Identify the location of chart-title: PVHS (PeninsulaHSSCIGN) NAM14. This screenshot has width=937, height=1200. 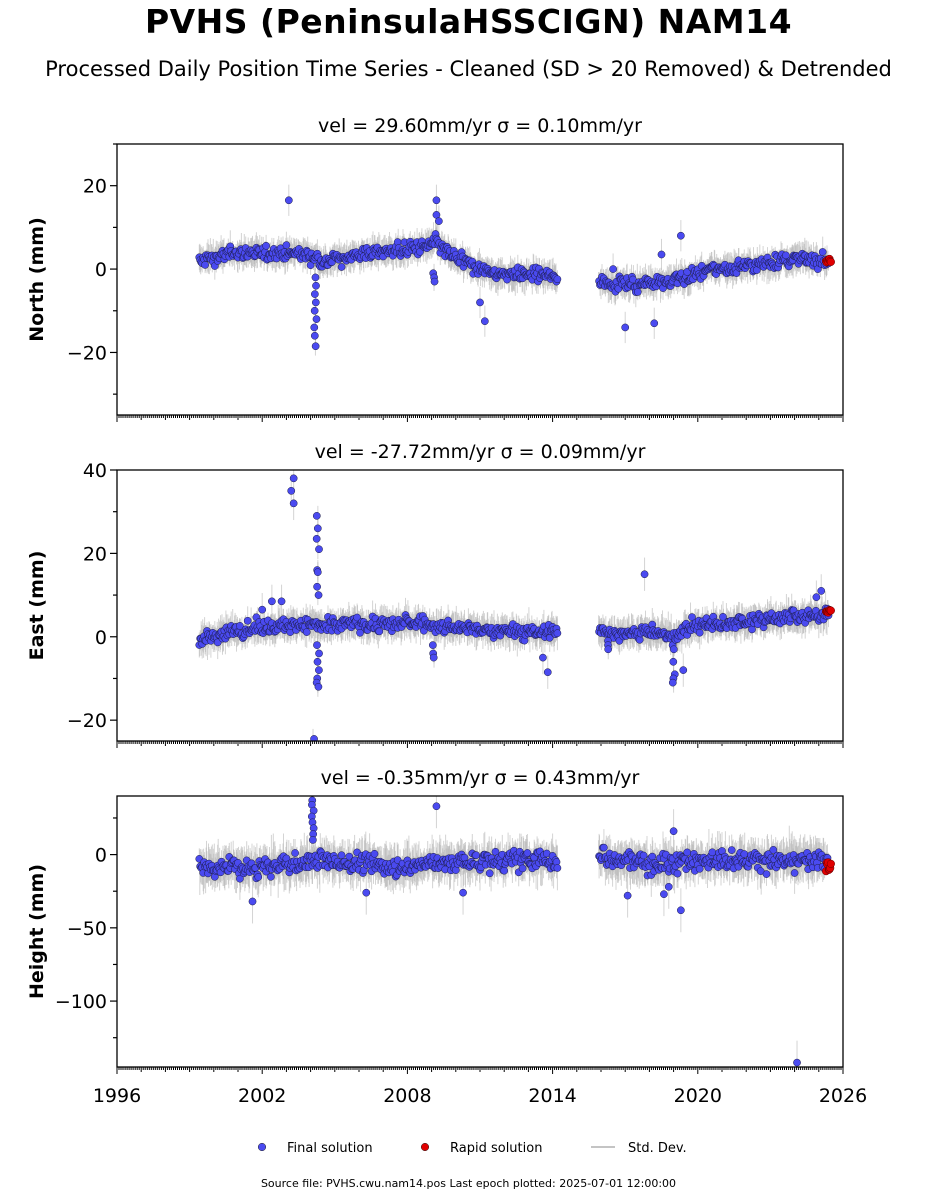
(468, 21).